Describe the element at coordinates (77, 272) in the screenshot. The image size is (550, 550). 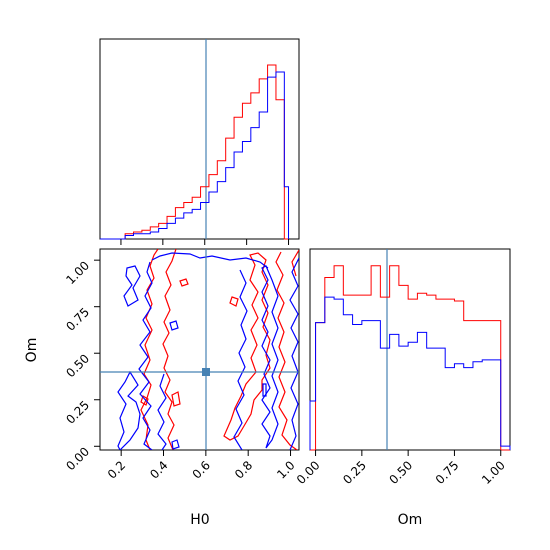
I see `joint-ytick-label: 1.00` at that location.